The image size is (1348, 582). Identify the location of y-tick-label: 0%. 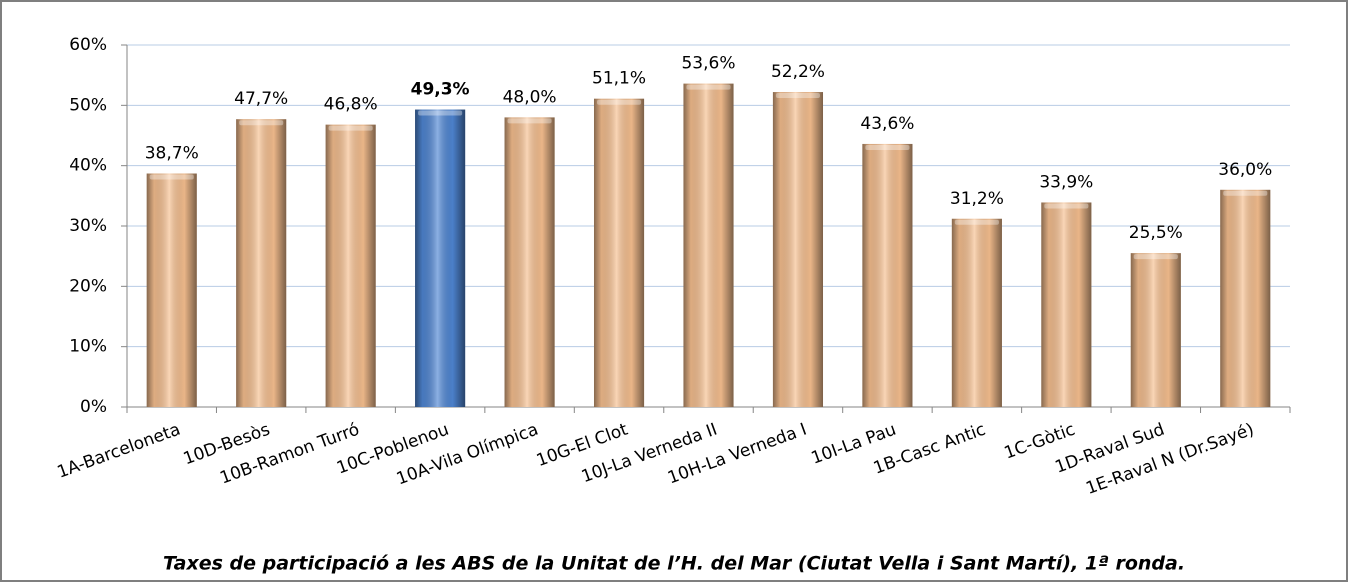
(93, 407).